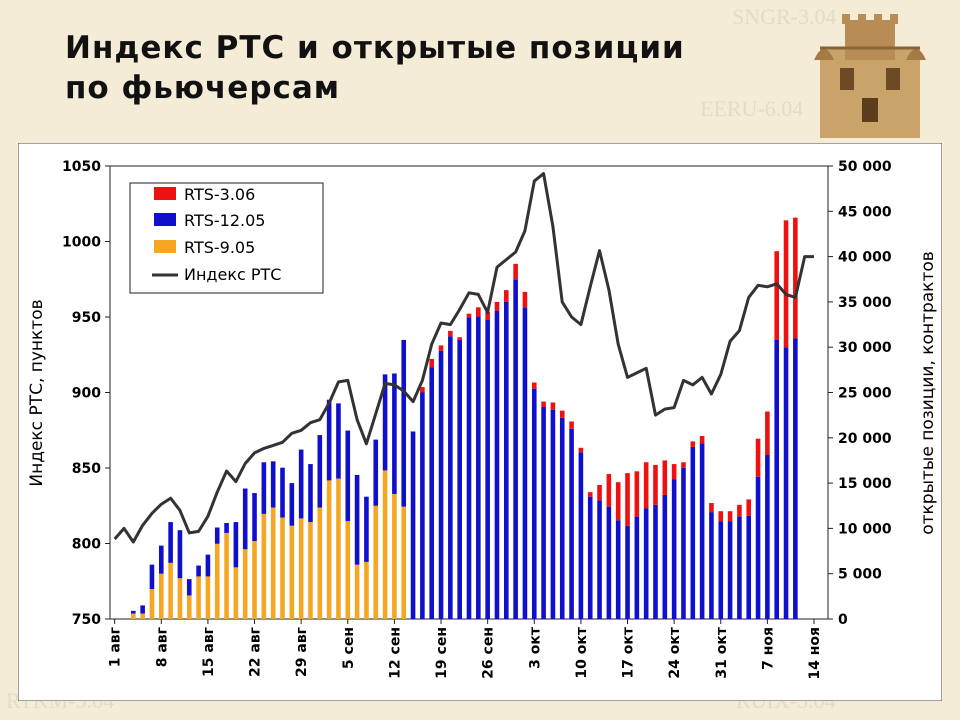 The height and width of the screenshot is (720, 960). Describe the element at coordinates (865, 439) in the screenshot. I see `right-tick-label: 20 000` at that location.